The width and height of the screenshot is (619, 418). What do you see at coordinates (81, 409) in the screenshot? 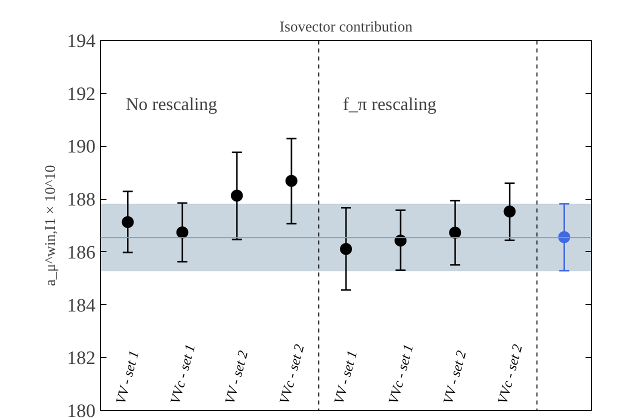
I see `y-tick-label: 180` at bounding box center [81, 409].